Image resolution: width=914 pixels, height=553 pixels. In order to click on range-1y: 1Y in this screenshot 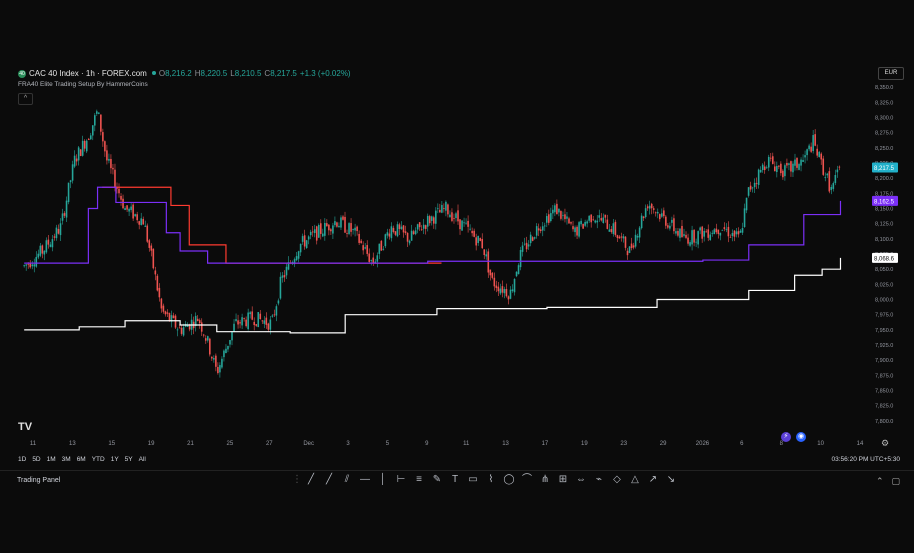, I will do `click(114, 459)`.